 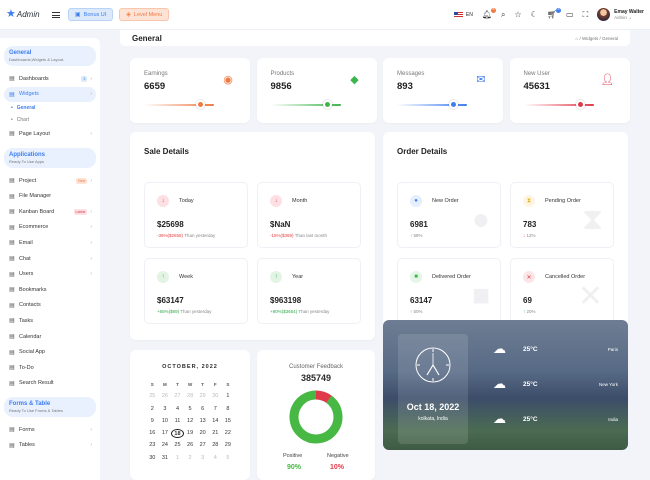 What do you see at coordinates (375, 38) in the screenshot?
I see `page-header: General ⌂ / Widgets / General` at bounding box center [375, 38].